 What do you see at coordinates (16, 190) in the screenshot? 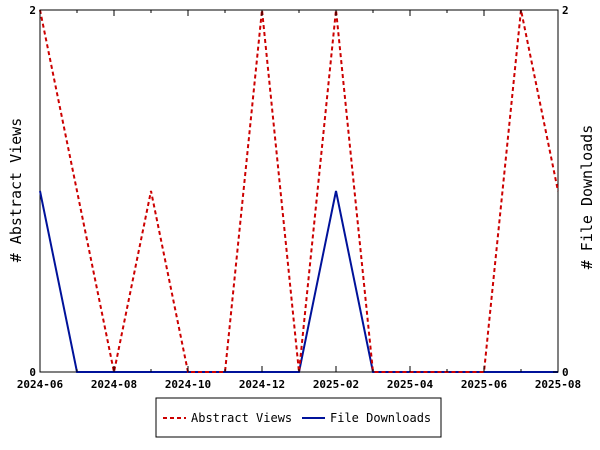
I see `y-axis-left-title: # Abstract Views` at bounding box center [16, 190].